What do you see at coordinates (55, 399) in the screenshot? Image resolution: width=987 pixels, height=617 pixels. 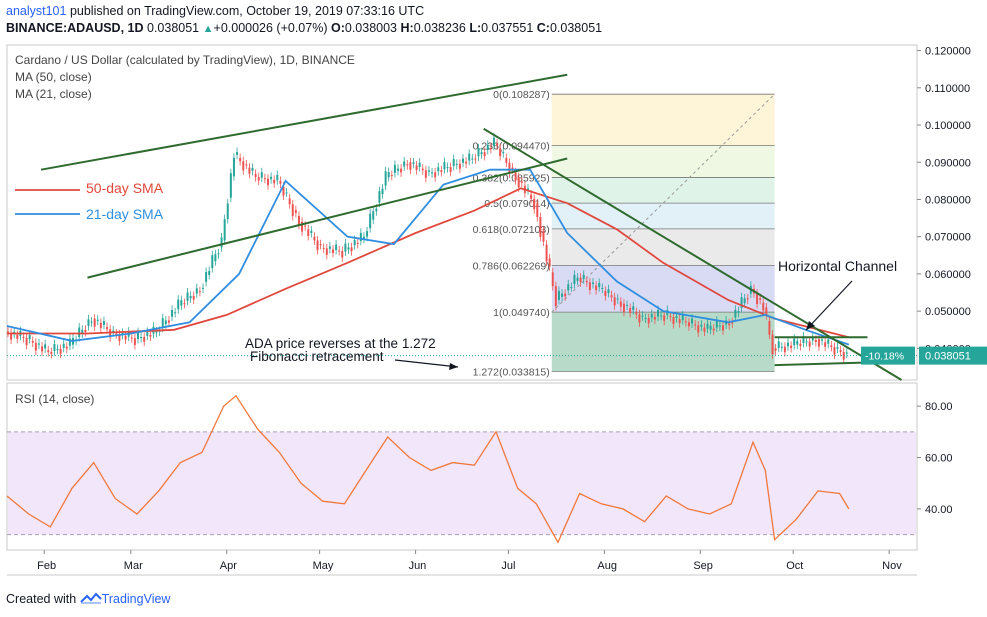 I see `rsi-legend: RSI (14, close)` at bounding box center [55, 399].